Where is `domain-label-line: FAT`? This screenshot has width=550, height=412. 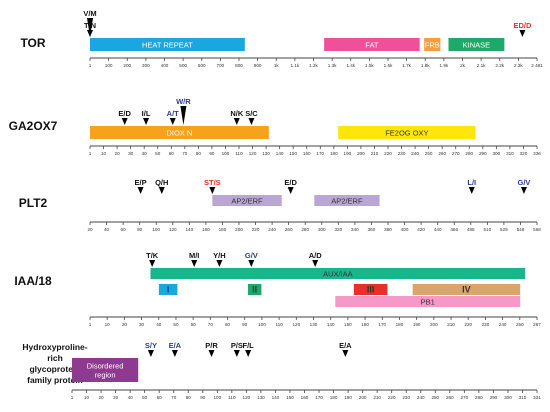 domain-label-line: FAT is located at coordinates (372, 45).